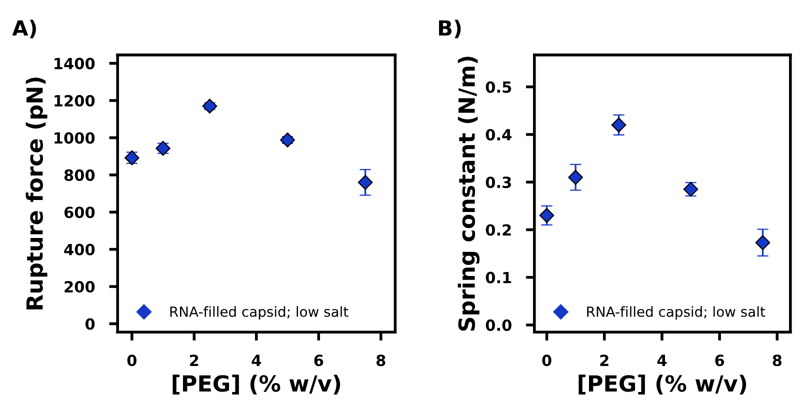 This screenshot has width=800, height=407. Describe the element at coordinates (498, 230) in the screenshot. I see `y-tick-label: 0.2` at that location.